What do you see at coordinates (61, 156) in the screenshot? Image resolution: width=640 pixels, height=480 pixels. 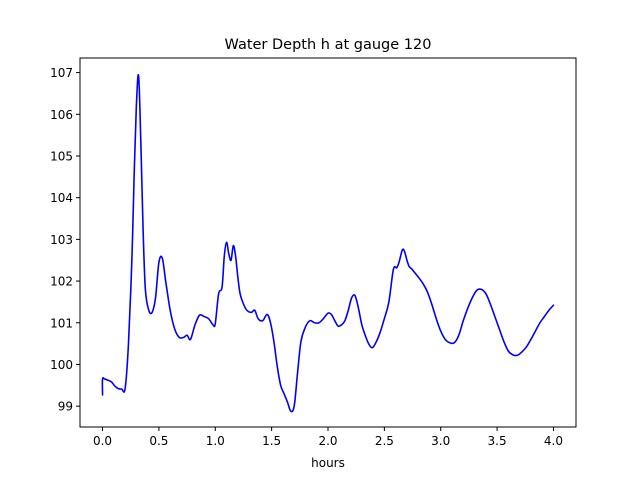 I see `y-tick-label: 105` at bounding box center [61, 156].